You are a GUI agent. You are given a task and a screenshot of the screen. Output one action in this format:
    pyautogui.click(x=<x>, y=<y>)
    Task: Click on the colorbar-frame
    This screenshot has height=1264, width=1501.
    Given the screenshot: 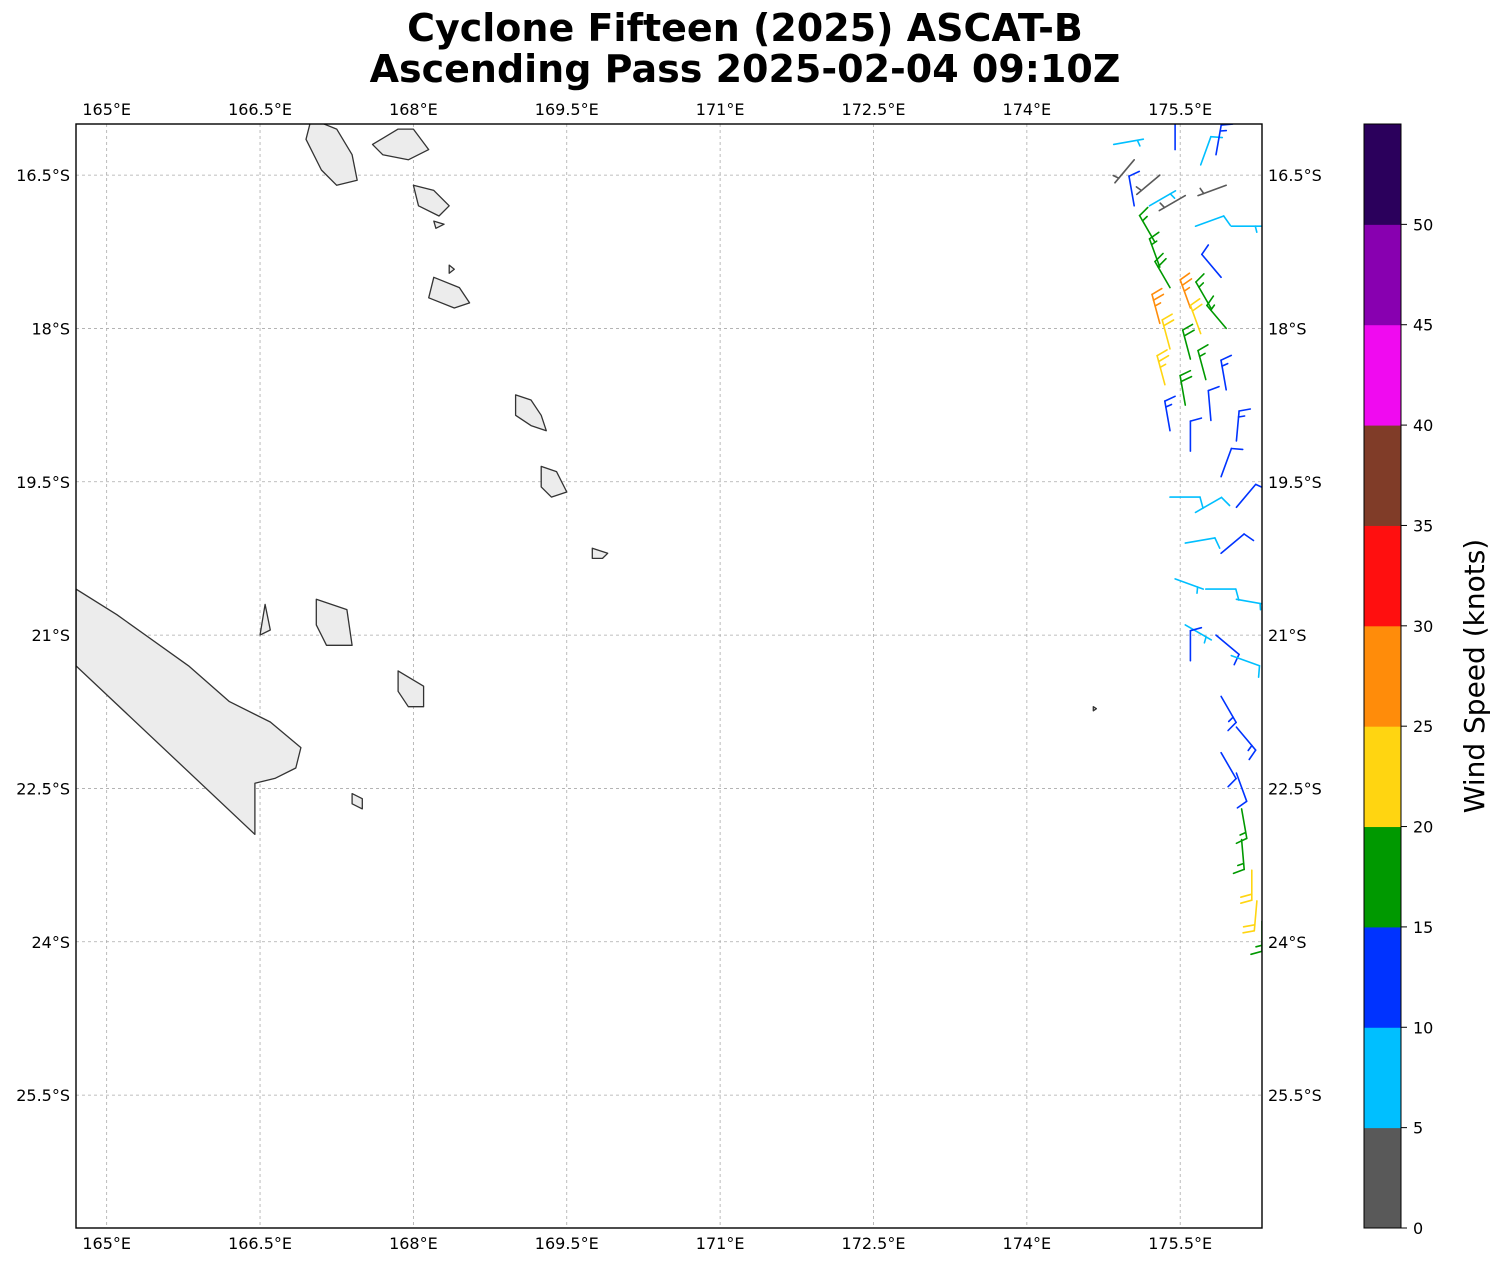 What is the action you would take?
    pyautogui.click(x=1382, y=676)
    